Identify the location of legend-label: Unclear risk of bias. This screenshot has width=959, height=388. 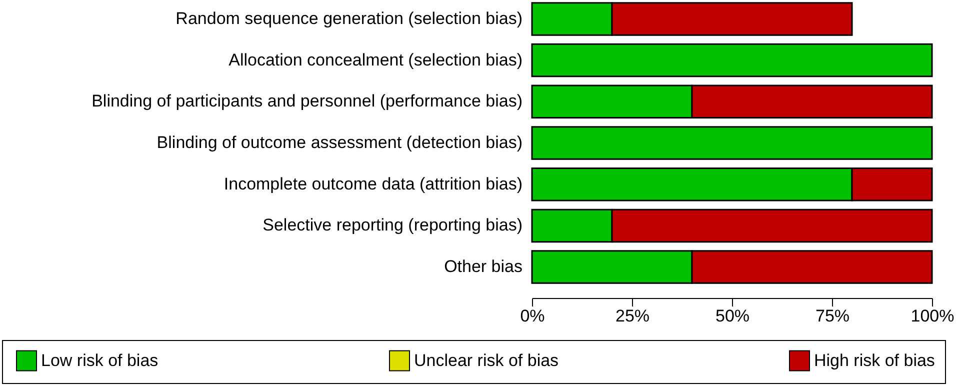
(486, 360).